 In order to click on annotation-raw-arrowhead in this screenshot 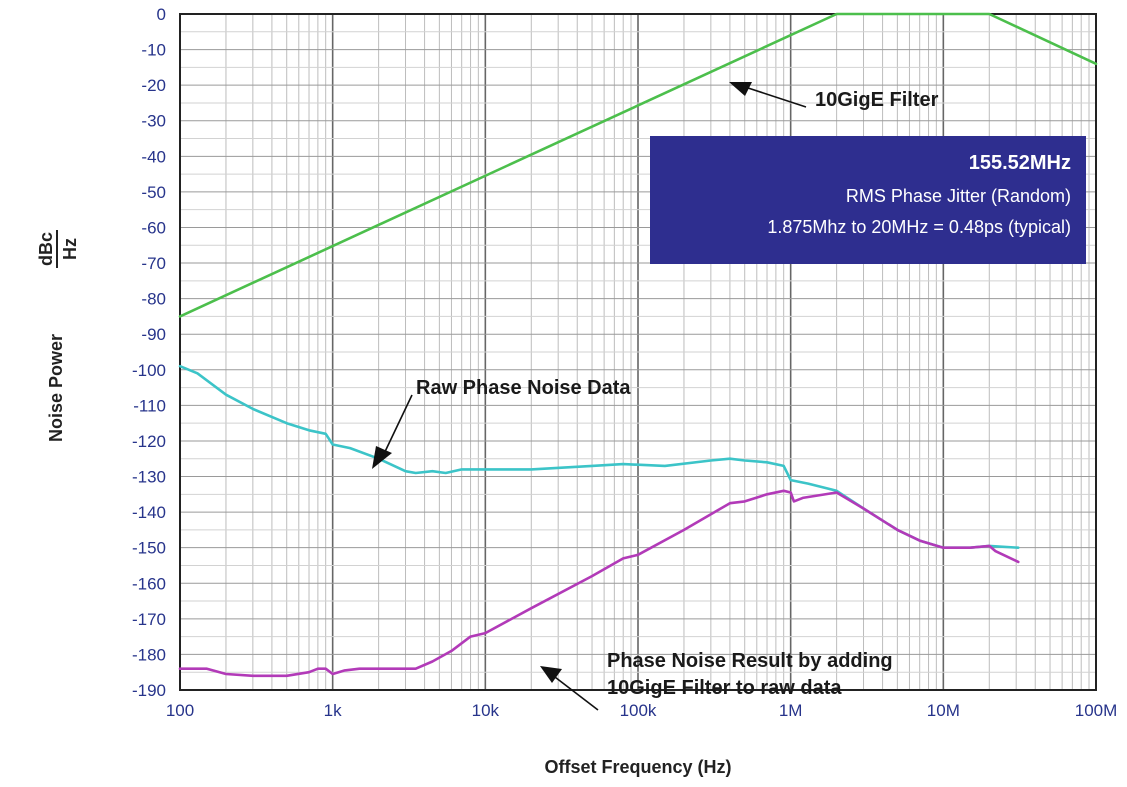, I will do `click(382, 457)`.